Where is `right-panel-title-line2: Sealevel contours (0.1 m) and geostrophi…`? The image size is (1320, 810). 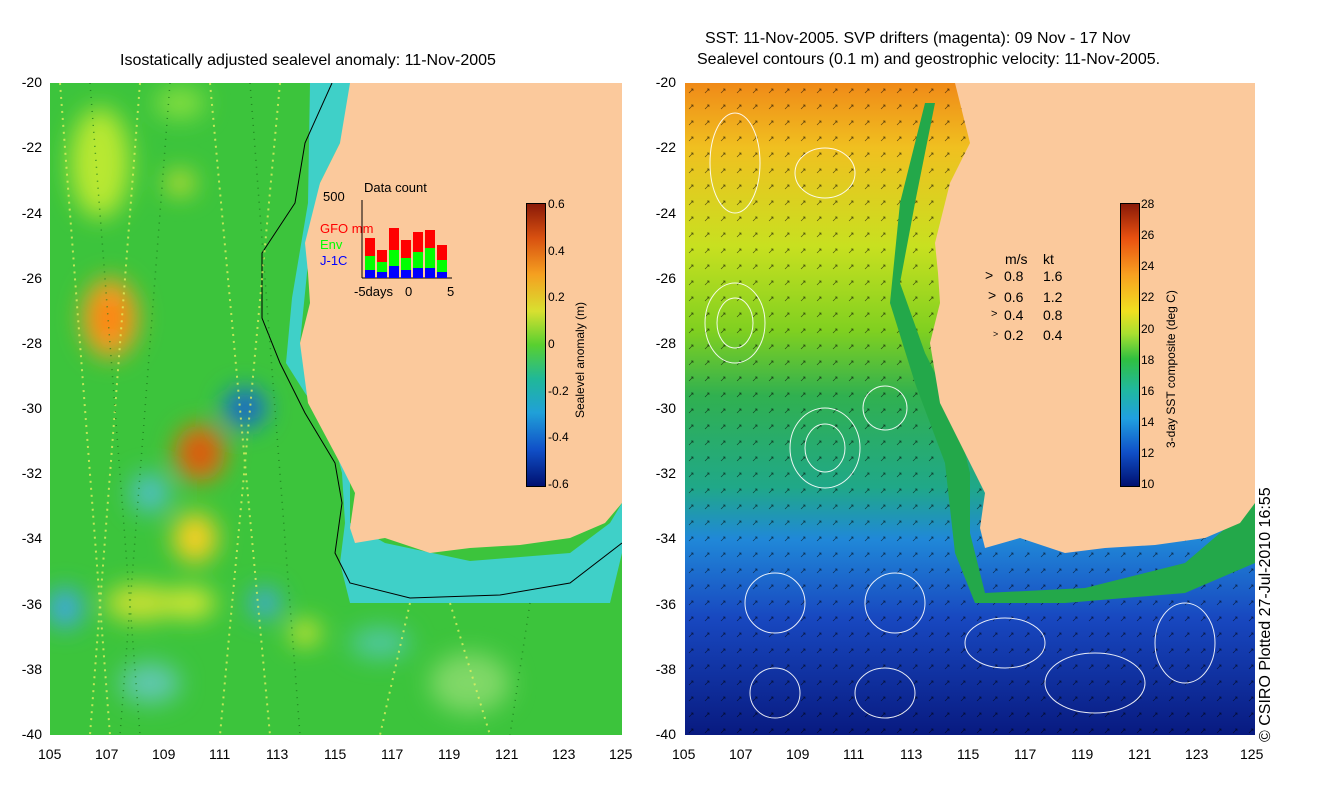
right-panel-title-line2: Sealevel contours (0.1 m) and geostrophi… is located at coordinates (929, 59).